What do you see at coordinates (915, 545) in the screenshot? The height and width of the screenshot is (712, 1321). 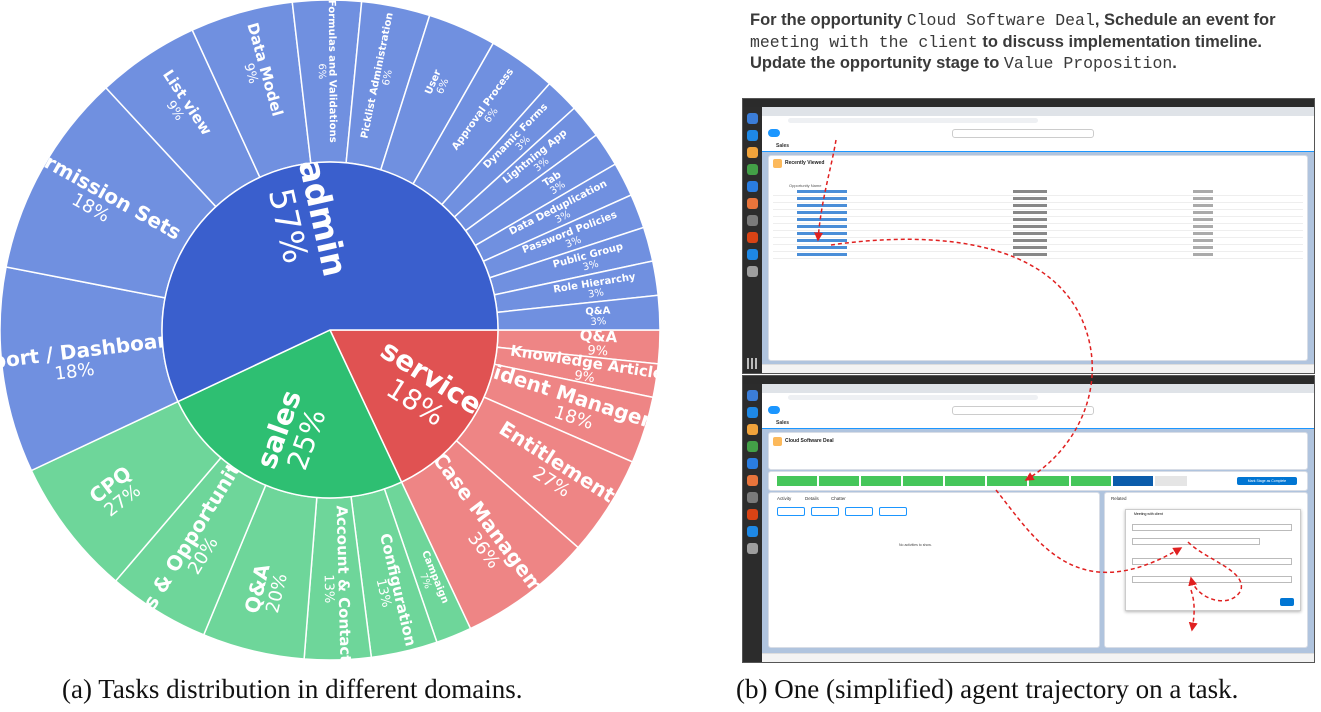 I see `empty-activity-text: No activities to show.` at bounding box center [915, 545].